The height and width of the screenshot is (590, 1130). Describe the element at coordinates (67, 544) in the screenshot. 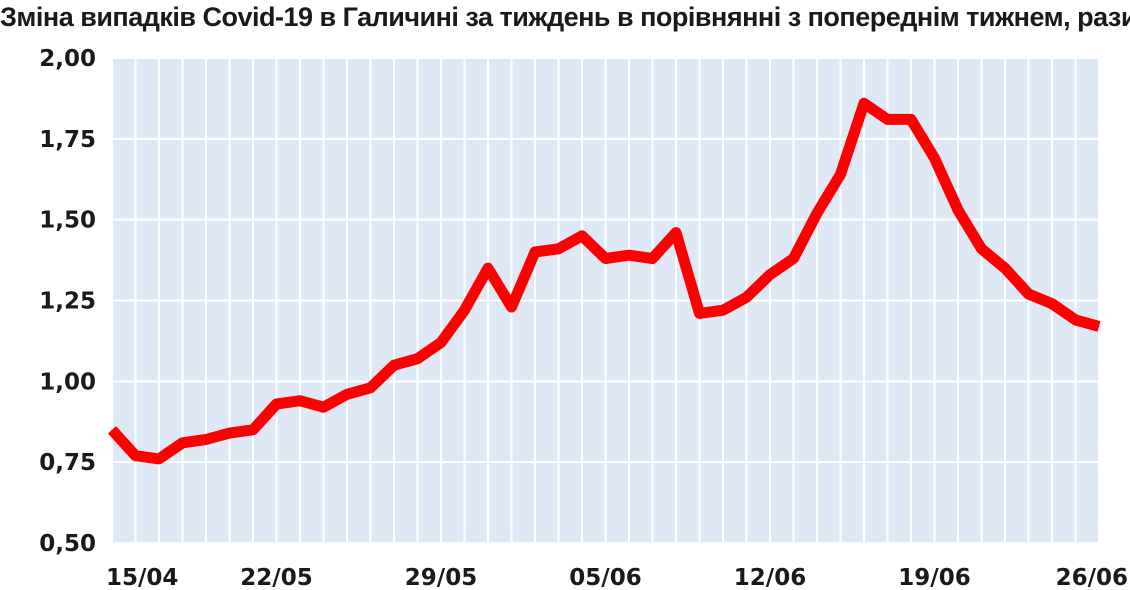

I see `y-tick-label: 0,50` at that location.